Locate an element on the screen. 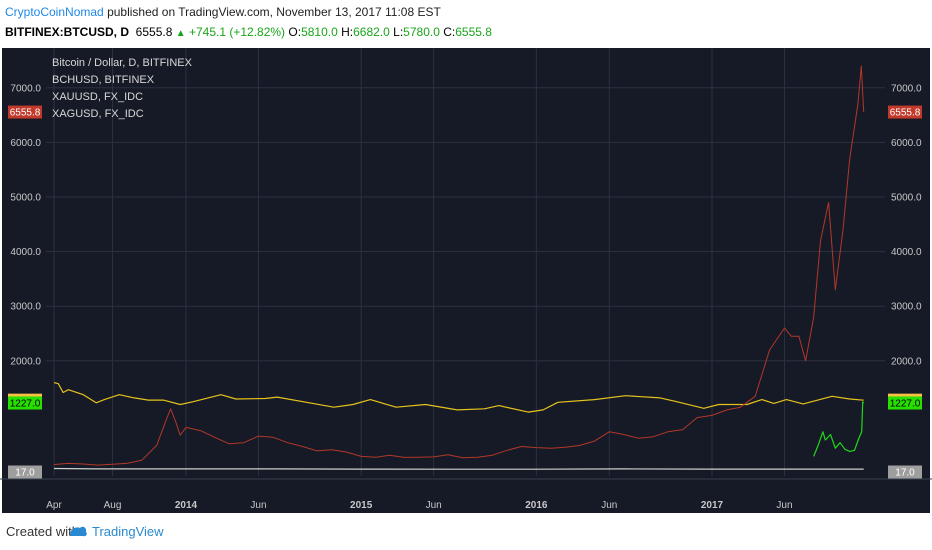 The height and width of the screenshot is (550, 932). author-link: CryptoCoinNomad is located at coordinates (54, 12).